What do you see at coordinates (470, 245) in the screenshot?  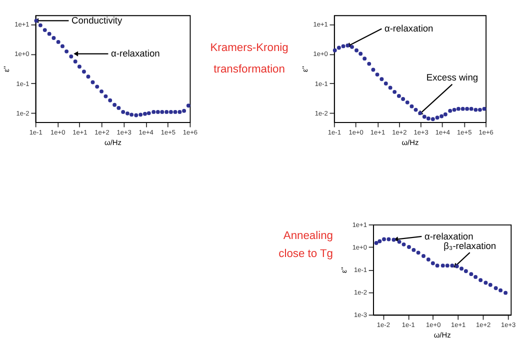 I see `annotation: β₃-relaxation` at bounding box center [470, 245].